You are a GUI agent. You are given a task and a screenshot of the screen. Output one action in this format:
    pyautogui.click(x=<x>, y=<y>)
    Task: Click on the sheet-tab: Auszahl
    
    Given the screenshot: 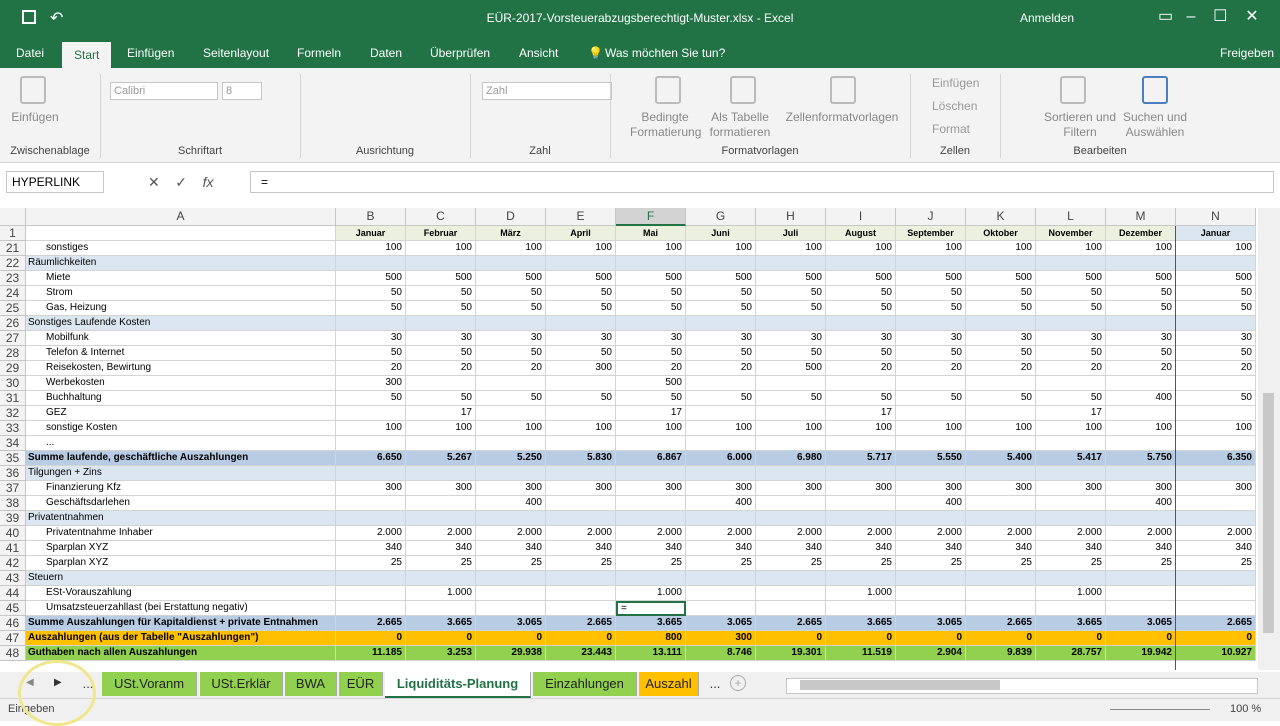 What is the action you would take?
    pyautogui.click(x=669, y=684)
    